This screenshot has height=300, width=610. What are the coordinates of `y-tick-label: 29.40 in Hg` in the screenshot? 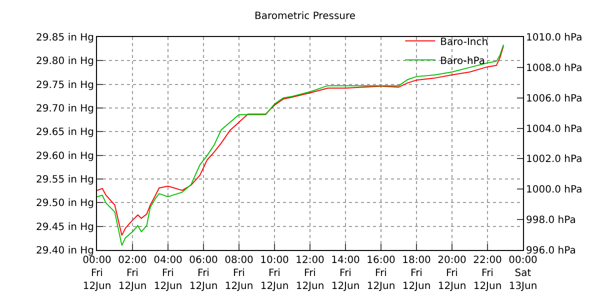 It's located at (65, 251).